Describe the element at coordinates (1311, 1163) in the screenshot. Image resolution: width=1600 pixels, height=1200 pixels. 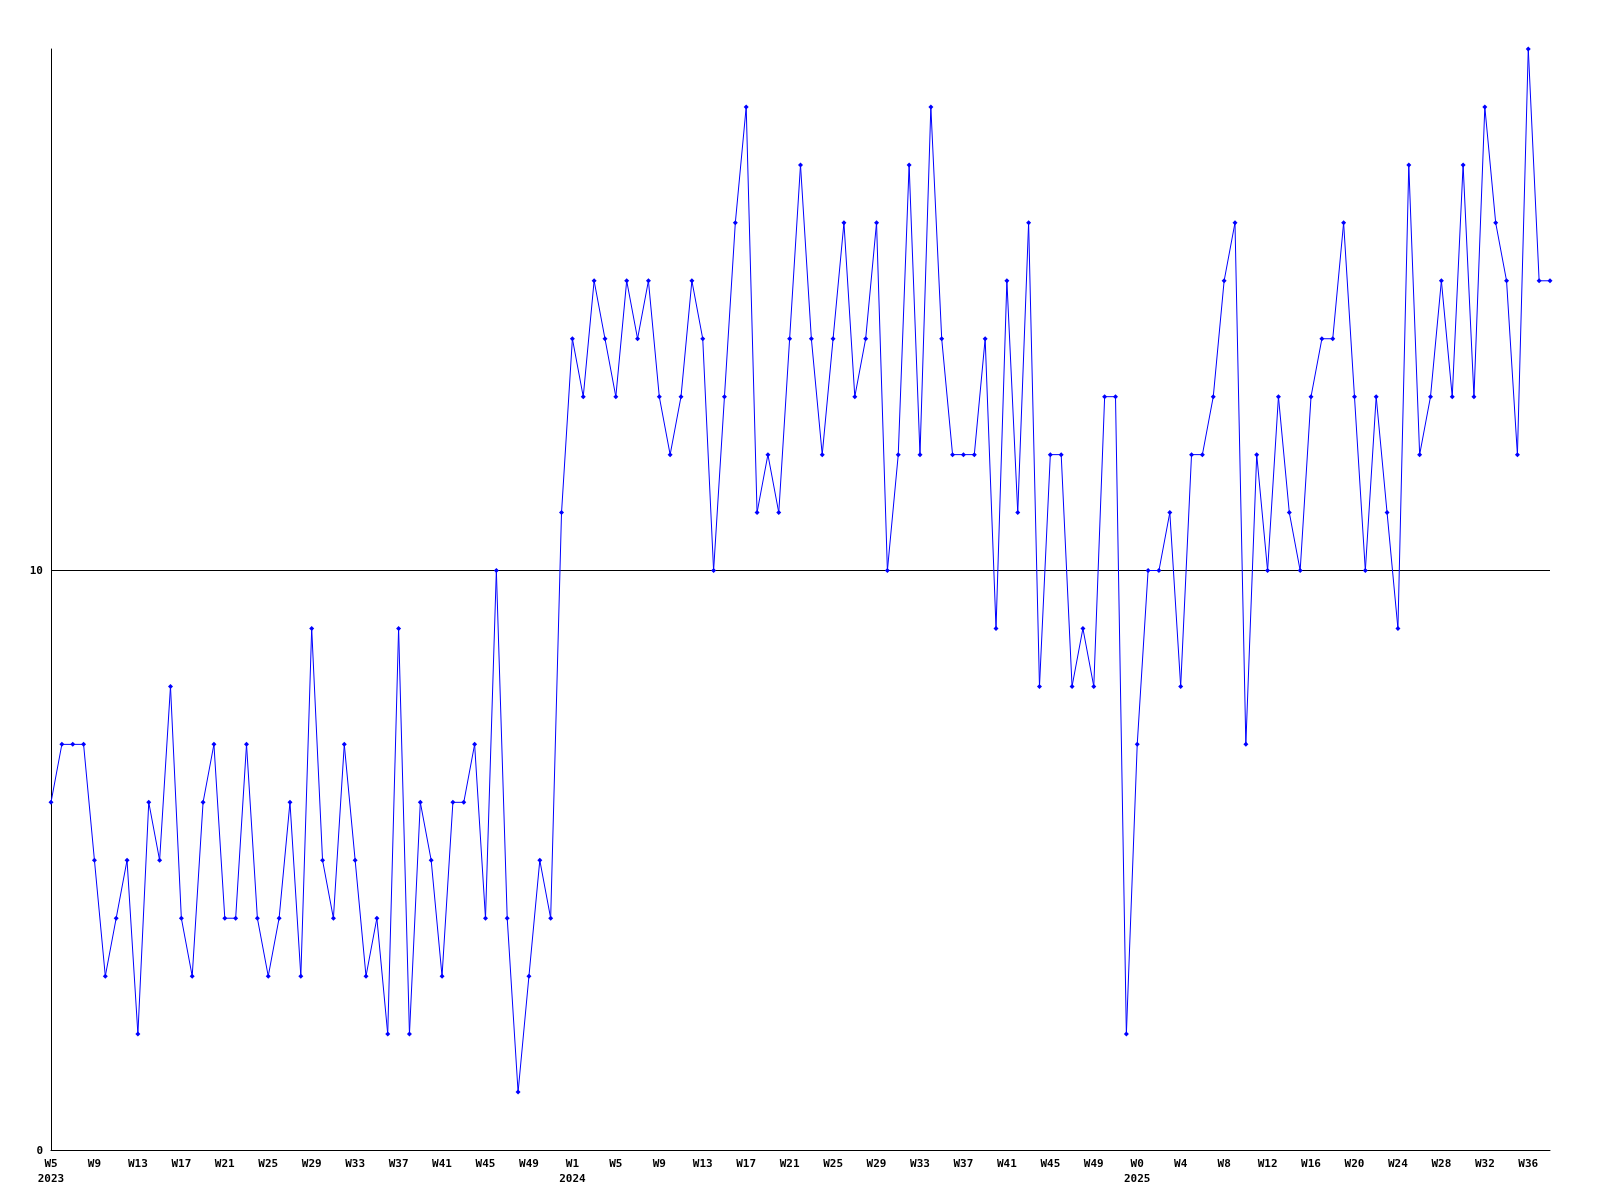
I see `x-tick-label: W16` at that location.